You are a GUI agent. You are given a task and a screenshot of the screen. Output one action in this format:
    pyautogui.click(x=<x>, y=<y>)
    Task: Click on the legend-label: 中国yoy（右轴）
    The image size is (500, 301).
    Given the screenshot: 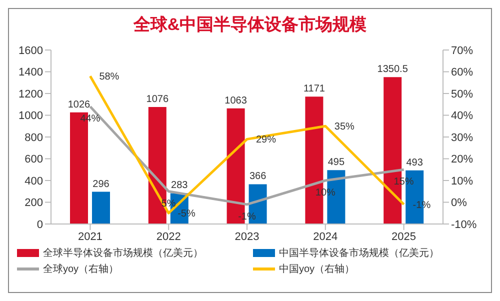 What is the action you would take?
    pyautogui.click(x=317, y=269)
    